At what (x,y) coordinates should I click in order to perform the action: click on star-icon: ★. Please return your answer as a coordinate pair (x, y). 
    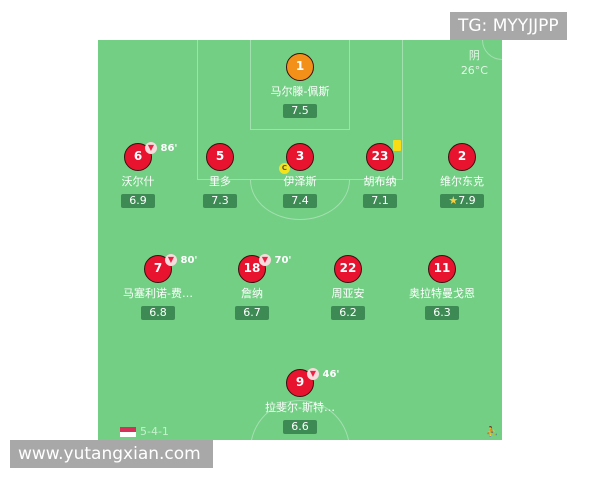
    Looking at the image, I should click on (453, 200).